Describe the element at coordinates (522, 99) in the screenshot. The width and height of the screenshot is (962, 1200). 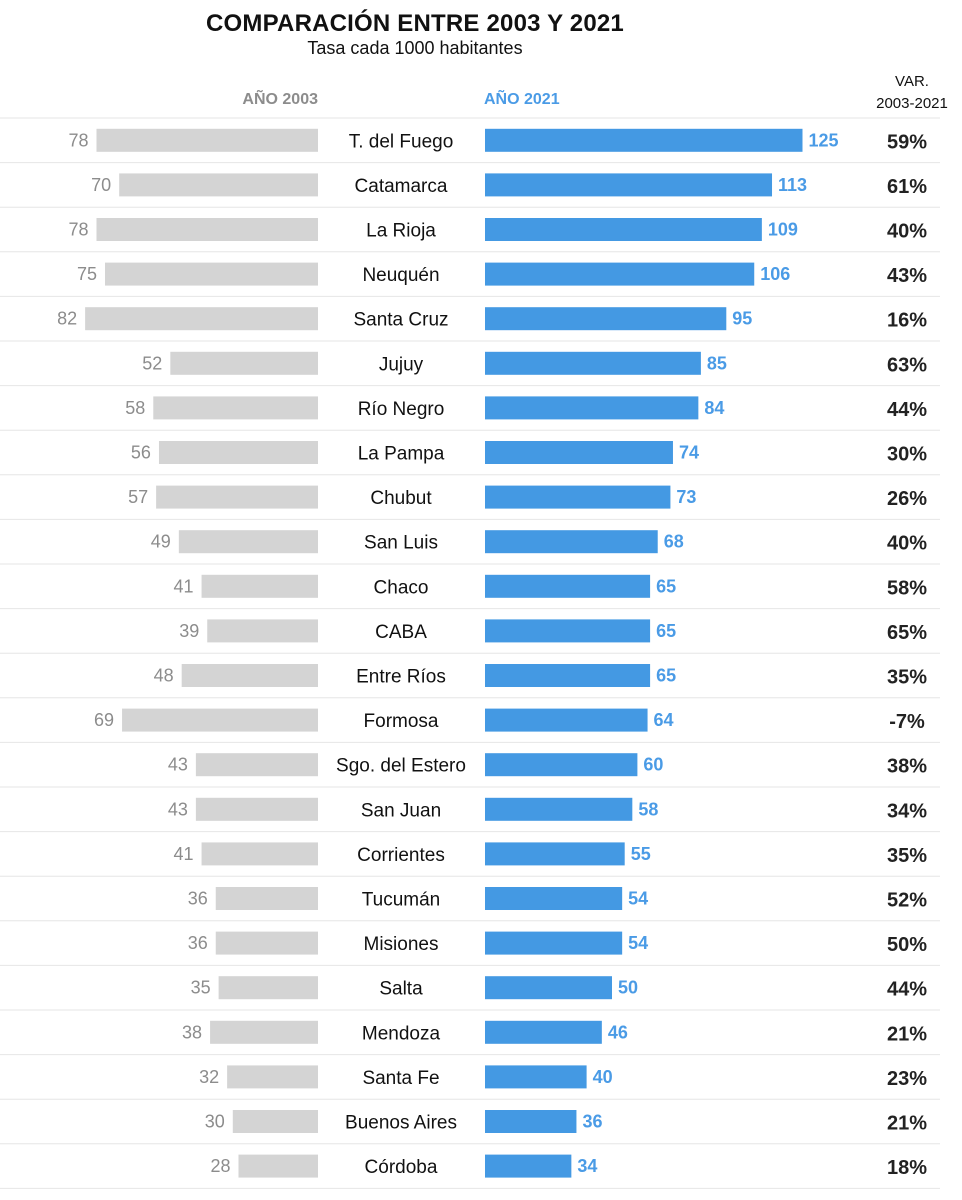
I see `column-header-2021: AÑO 2021` at that location.